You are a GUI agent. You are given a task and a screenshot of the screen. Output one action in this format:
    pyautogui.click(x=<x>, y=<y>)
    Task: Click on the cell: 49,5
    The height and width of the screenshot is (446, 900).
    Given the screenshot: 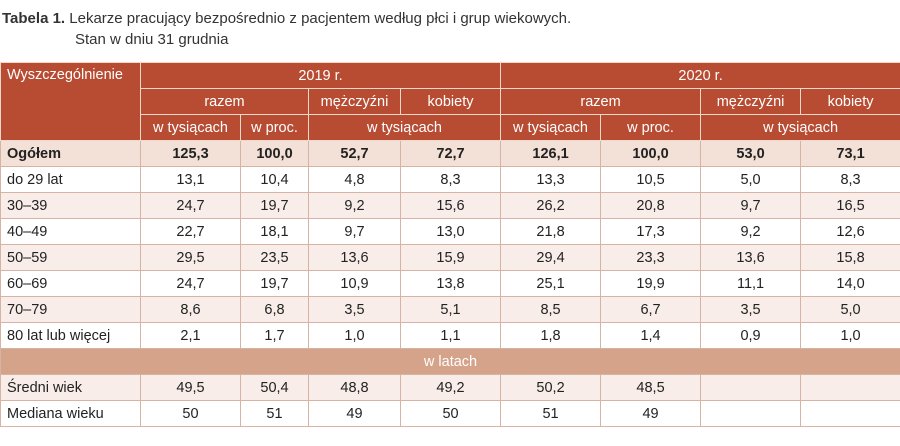 What is the action you would take?
    pyautogui.click(x=190, y=387)
    